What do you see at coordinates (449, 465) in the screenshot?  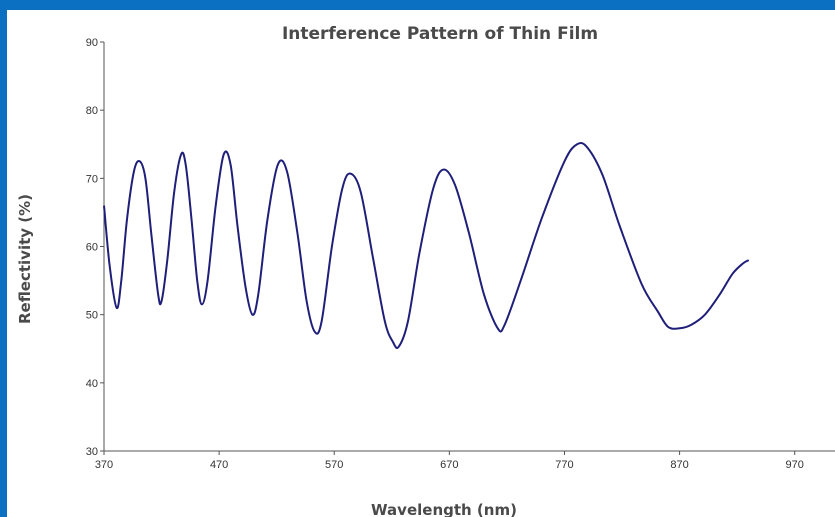 I see `x-tick-label: 670` at bounding box center [449, 465].